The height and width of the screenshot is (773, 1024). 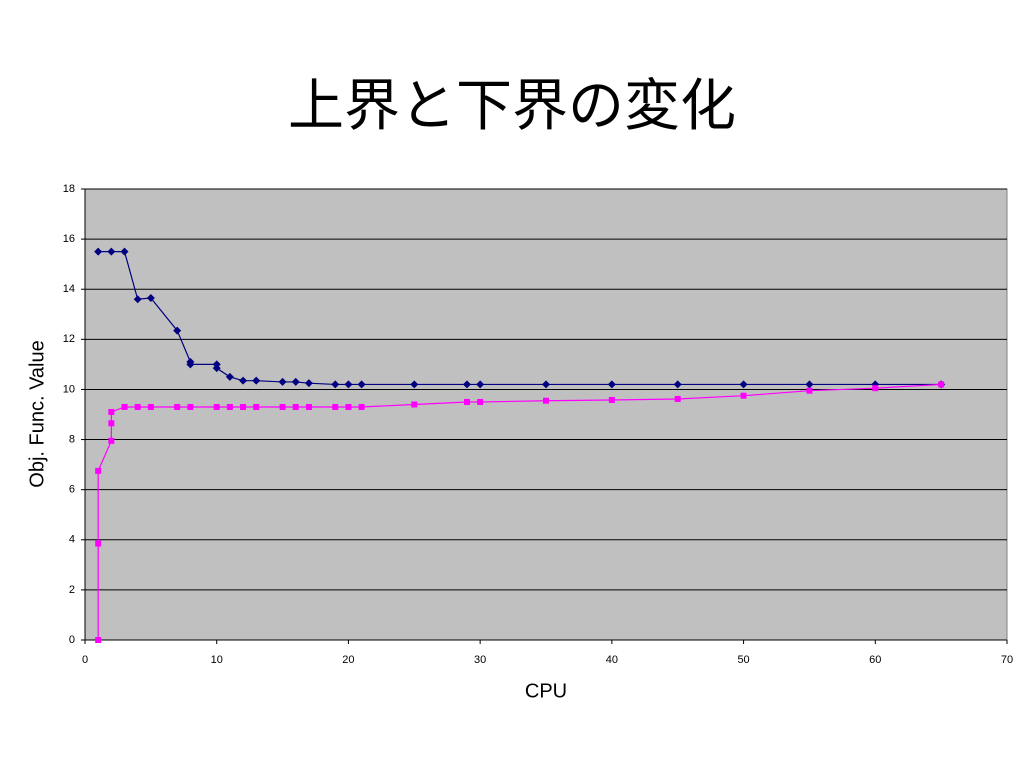 What do you see at coordinates (72, 490) in the screenshot?
I see `y-tick-label: 6` at bounding box center [72, 490].